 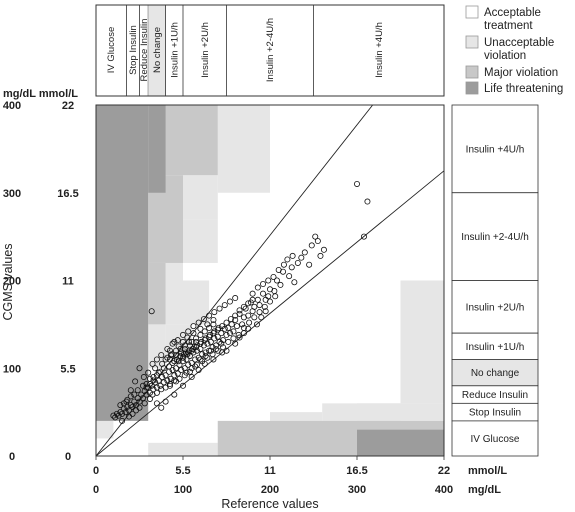 I want to click on top-category-label: Stop Insulin, so click(x=133, y=50).